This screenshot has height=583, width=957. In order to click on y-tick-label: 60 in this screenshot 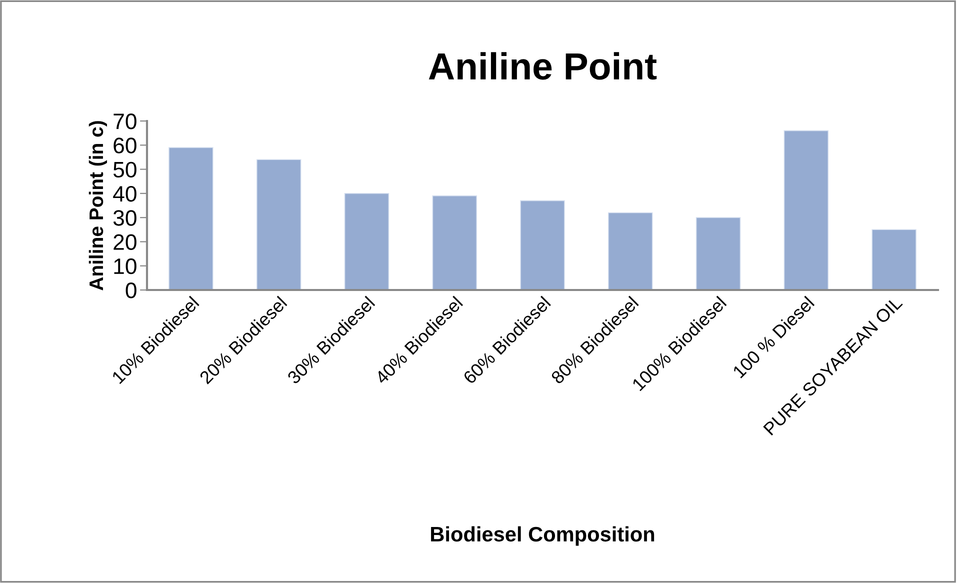, I will do `click(125, 146)`.